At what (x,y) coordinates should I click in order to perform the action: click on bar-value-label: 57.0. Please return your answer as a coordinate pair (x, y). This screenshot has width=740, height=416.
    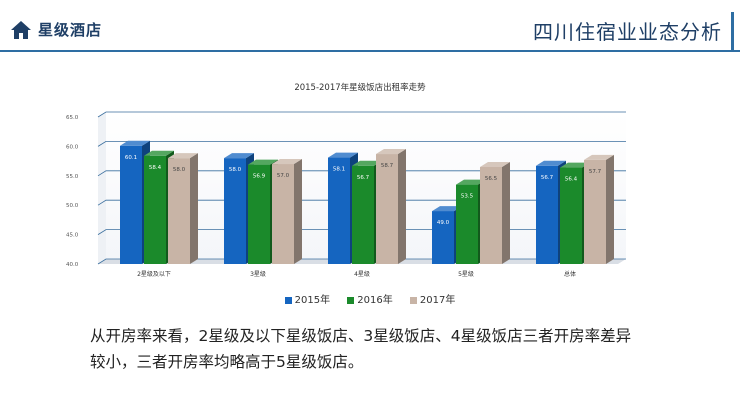
    Looking at the image, I should click on (283, 176).